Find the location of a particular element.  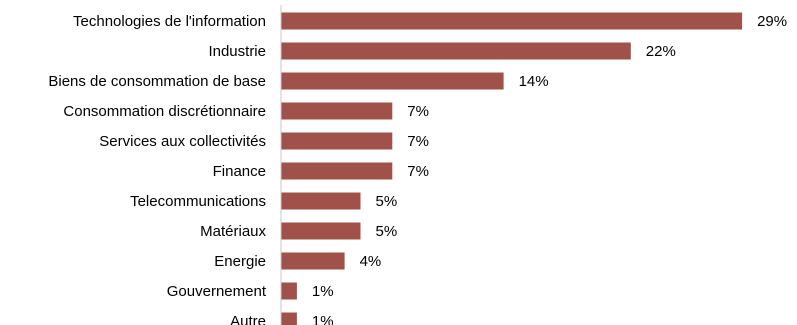

category-label: Biens de consommation de base is located at coordinates (157, 81).